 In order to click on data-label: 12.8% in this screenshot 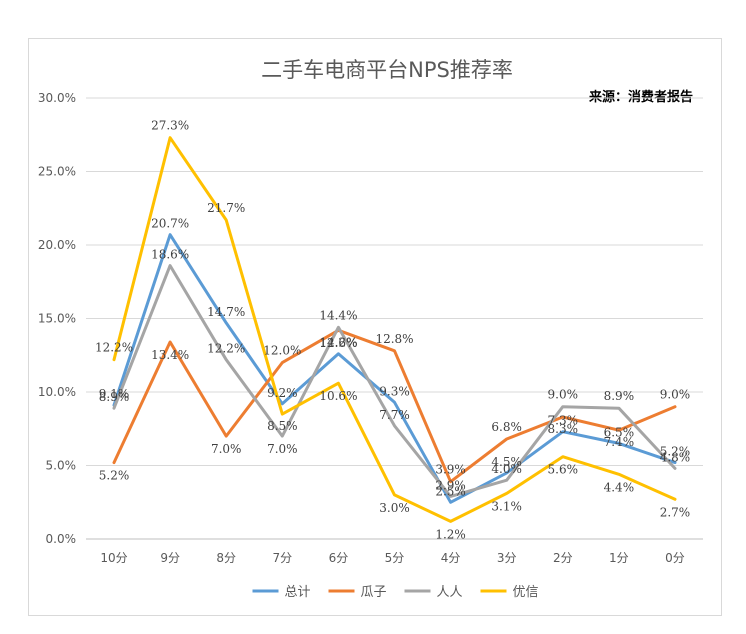, I will do `click(394, 339)`.